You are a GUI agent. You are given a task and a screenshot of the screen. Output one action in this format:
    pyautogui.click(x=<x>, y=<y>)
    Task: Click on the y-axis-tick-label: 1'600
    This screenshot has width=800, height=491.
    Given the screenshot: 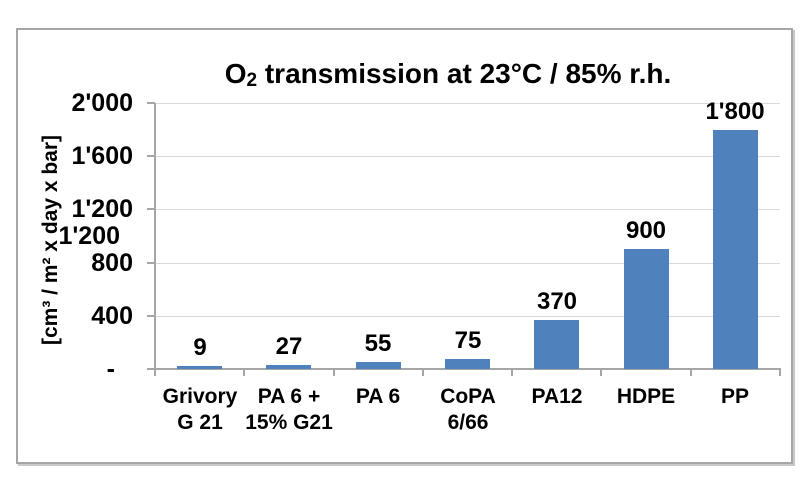 What is the action you would take?
    pyautogui.click(x=102, y=156)
    